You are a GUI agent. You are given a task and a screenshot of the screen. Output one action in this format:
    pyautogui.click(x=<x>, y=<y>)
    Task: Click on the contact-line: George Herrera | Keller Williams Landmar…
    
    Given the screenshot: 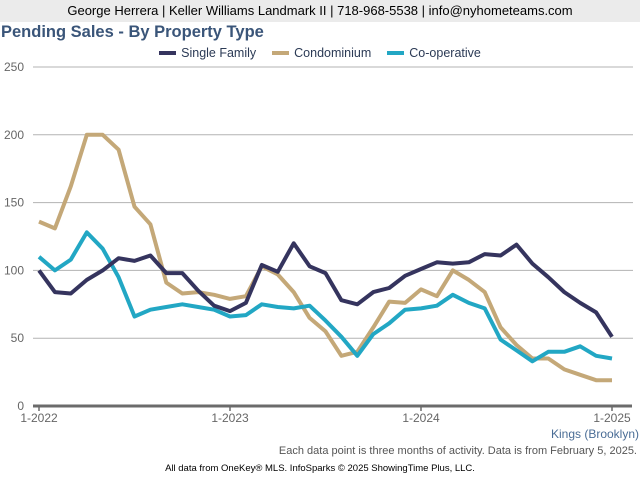 What is the action you would take?
    pyautogui.click(x=320, y=10)
    